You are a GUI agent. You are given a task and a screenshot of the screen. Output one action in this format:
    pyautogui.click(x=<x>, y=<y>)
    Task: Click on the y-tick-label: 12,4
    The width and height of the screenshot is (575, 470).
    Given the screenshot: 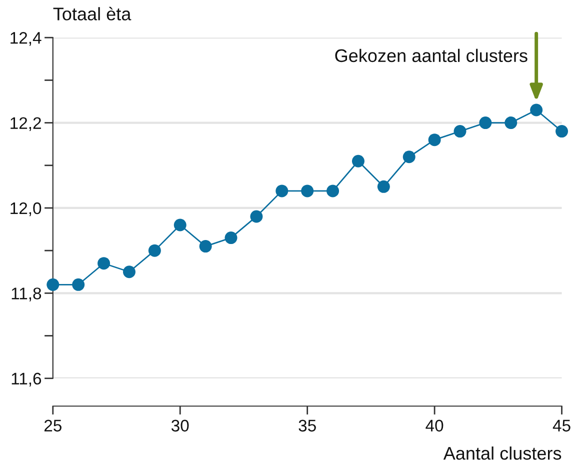 What is the action you would take?
    pyautogui.click(x=26, y=39)
    